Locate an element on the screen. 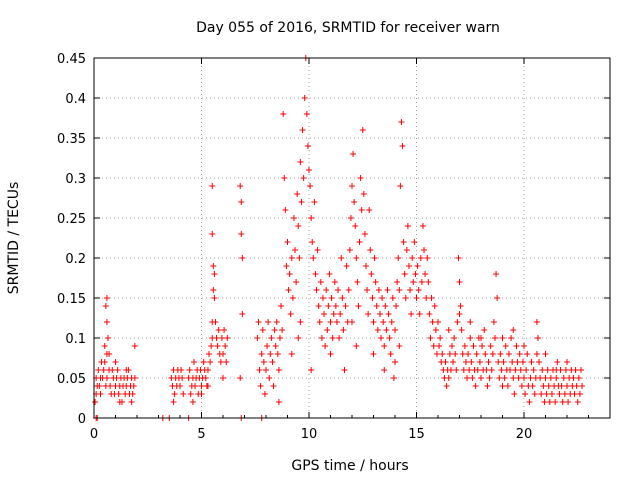  x-axis-label: GPS time / hours is located at coordinates (349, 466).